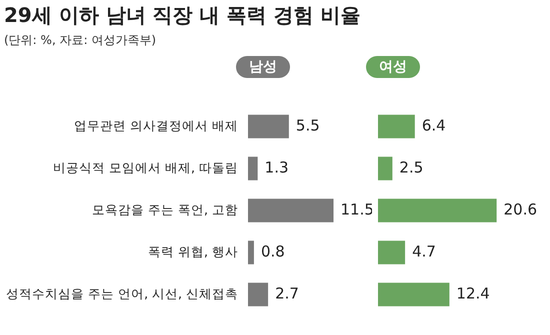  I want to click on y-tick-label: 비공식적 모임에서 배제, 따돌림, so click(145, 167).